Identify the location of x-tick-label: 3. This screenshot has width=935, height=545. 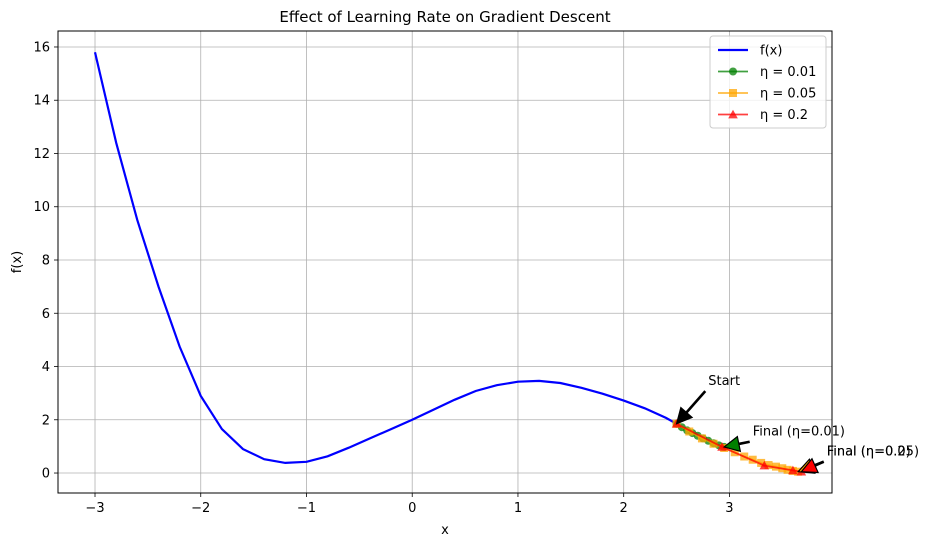
(729, 508).